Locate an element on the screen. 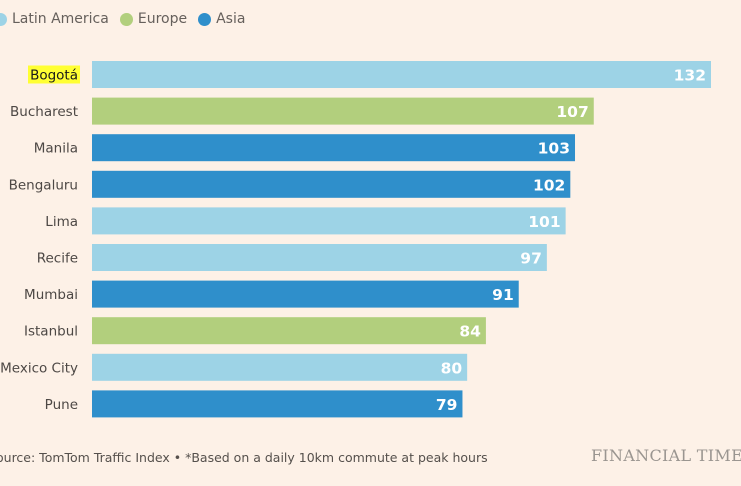 This screenshot has height=486, width=741. value-label: 80 is located at coordinates (452, 368).